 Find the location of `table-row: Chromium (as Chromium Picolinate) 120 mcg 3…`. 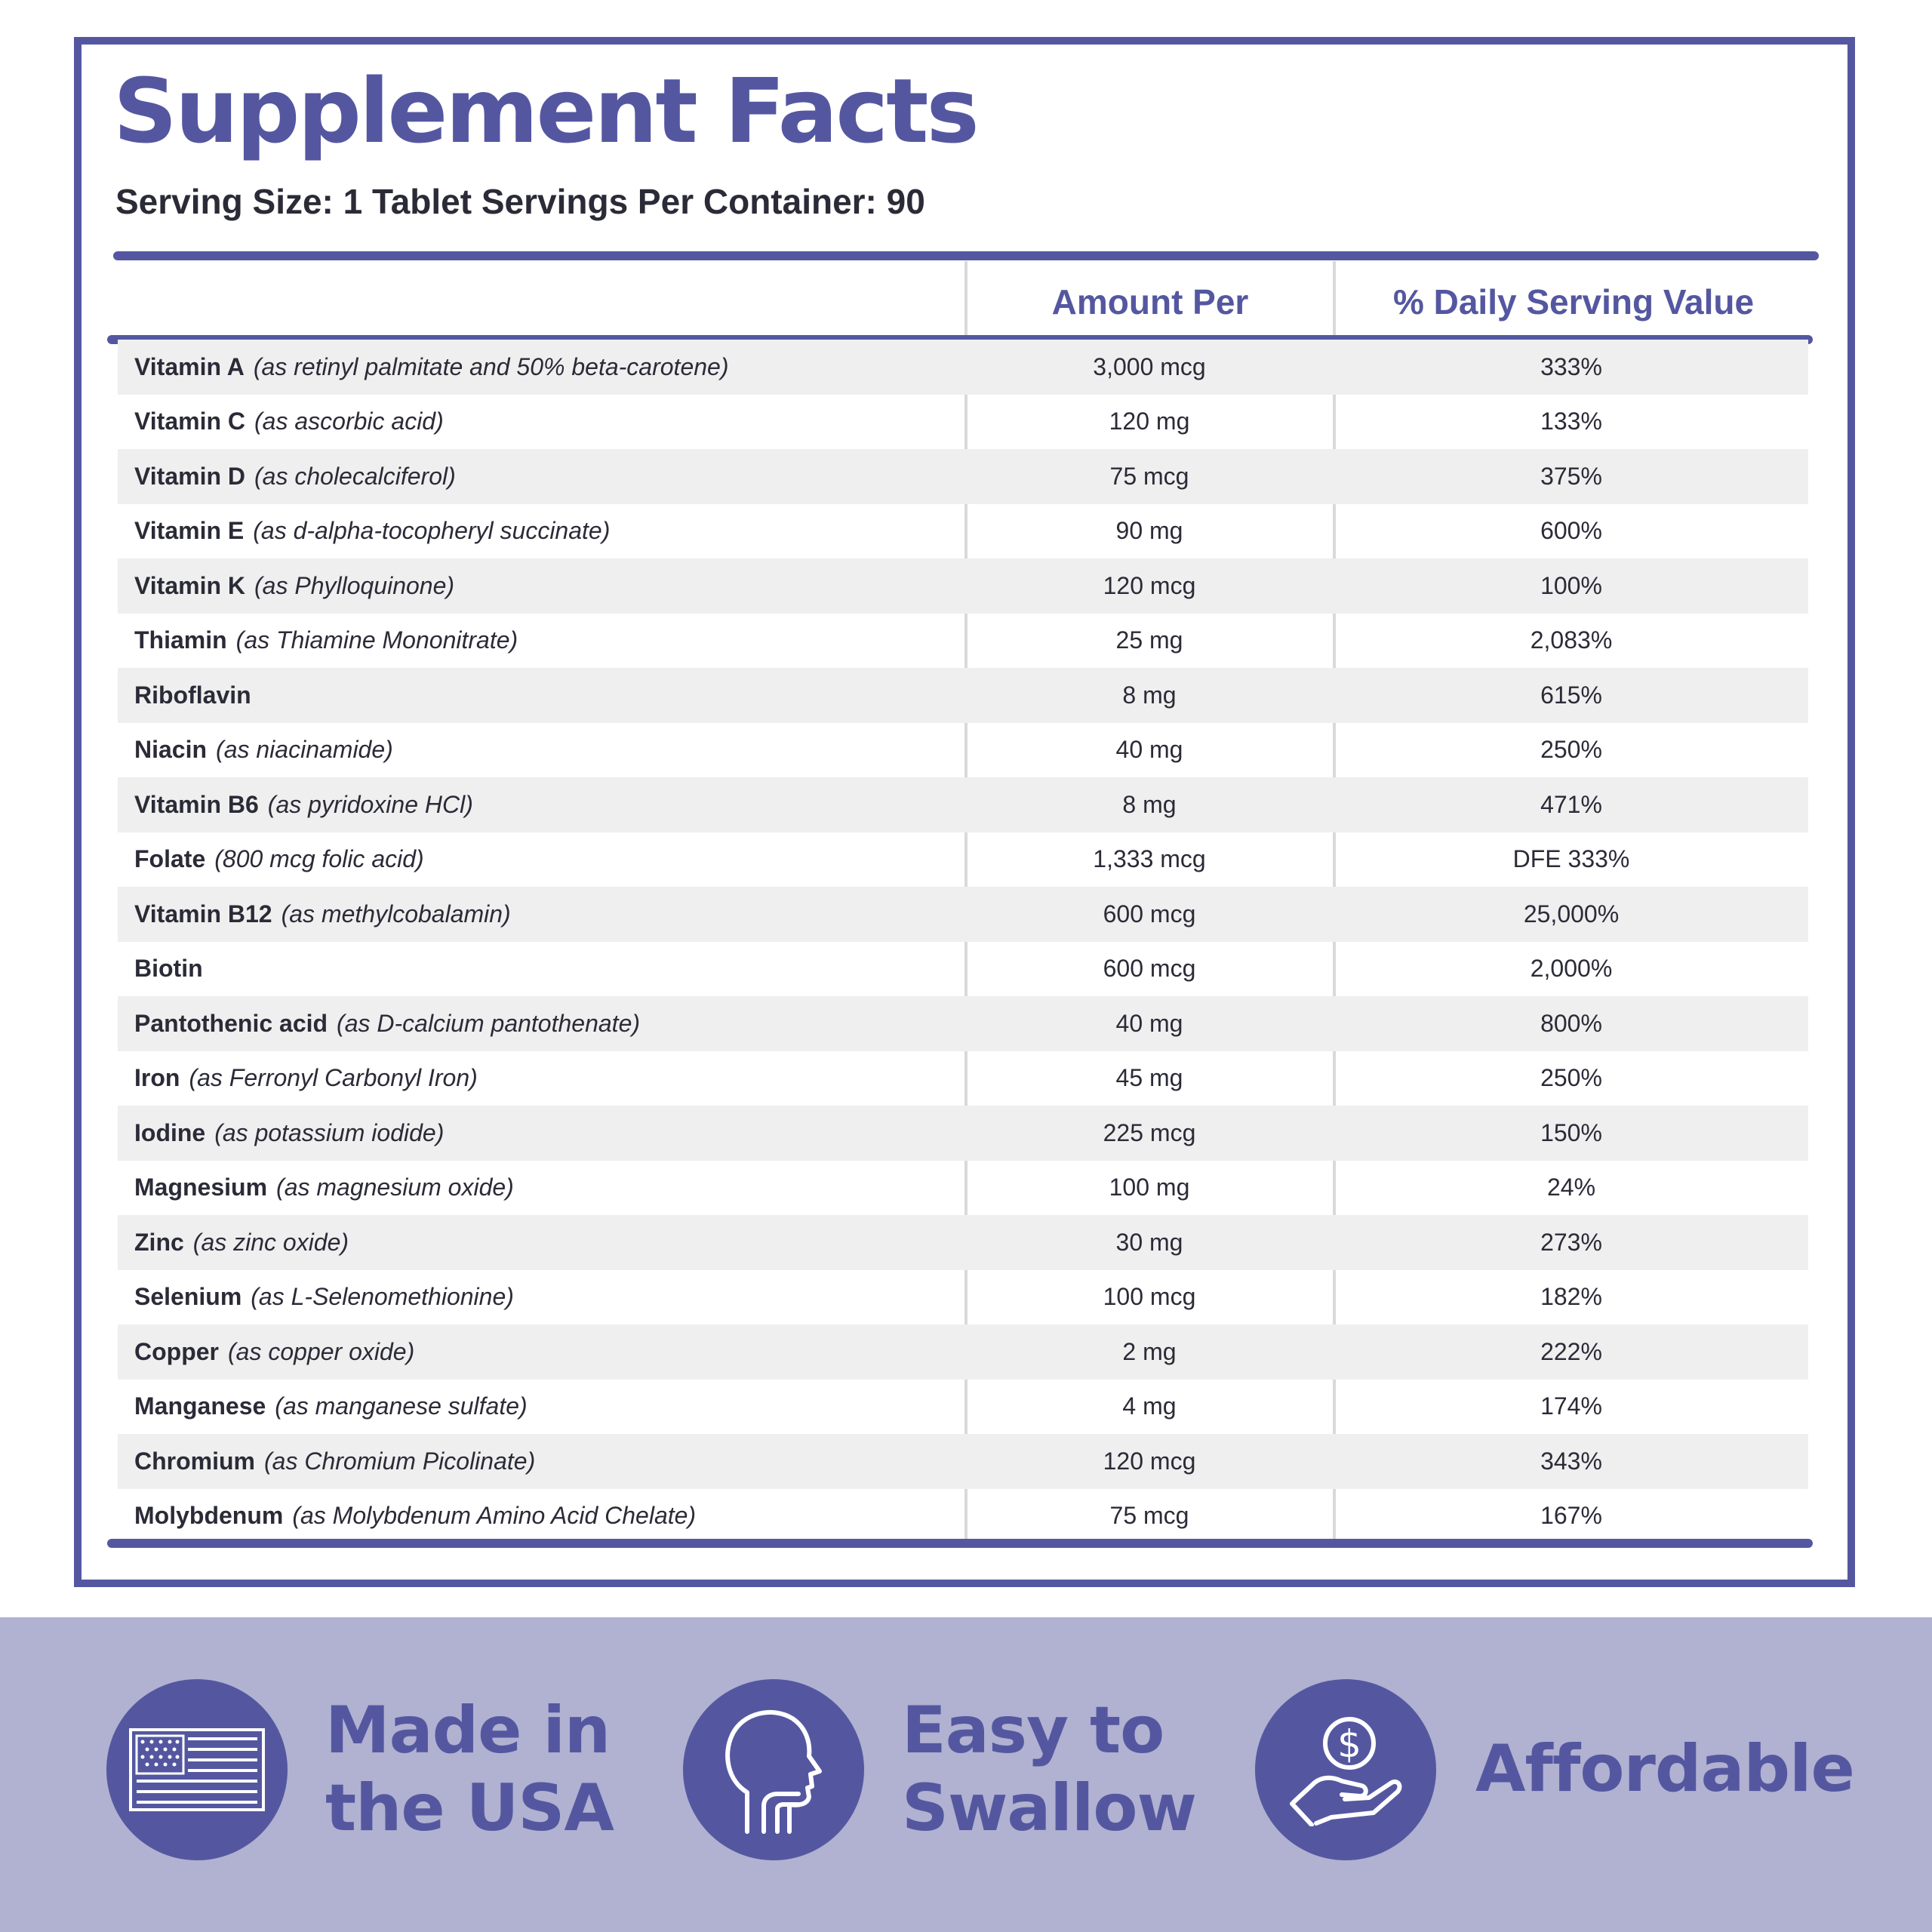

table-row: Chromium (as Chromium Picolinate) 120 mcg 3… is located at coordinates (963, 1461).